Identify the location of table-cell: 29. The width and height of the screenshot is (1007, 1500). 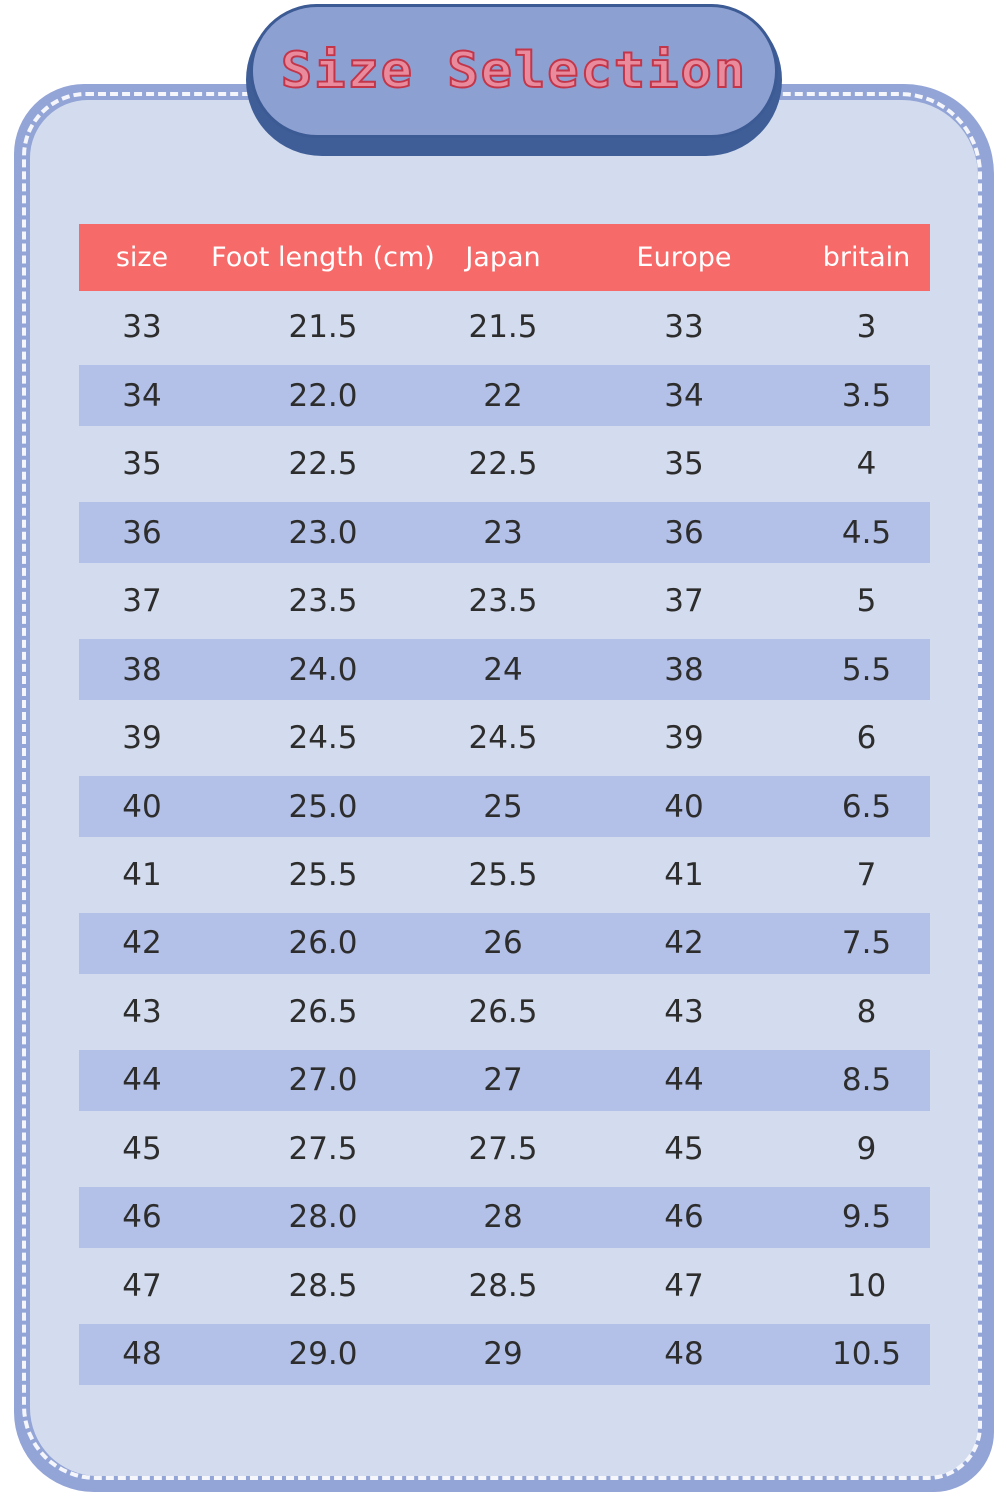
(503, 1354).